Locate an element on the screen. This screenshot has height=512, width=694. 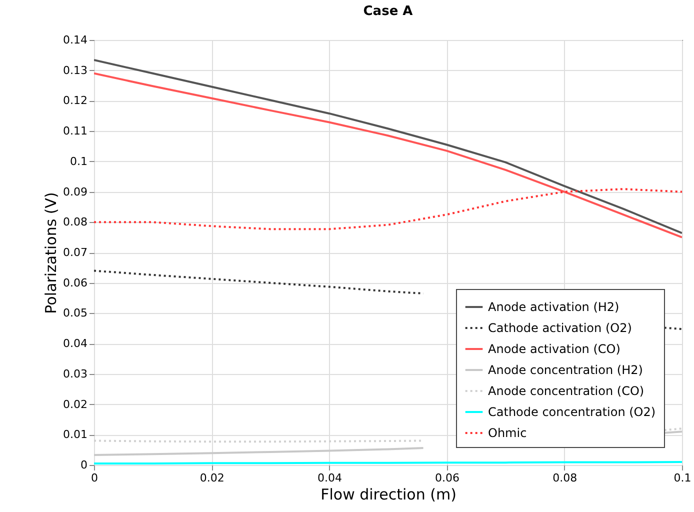
legend-label: Ohmic is located at coordinates (507, 433).